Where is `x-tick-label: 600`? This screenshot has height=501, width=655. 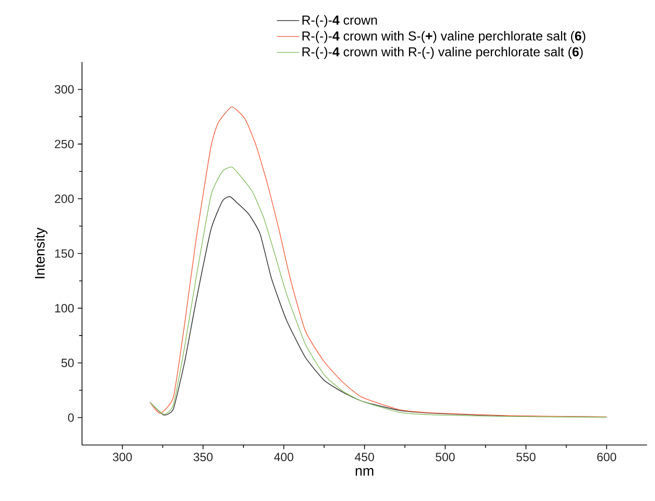
x-tick-label: 600 is located at coordinates (606, 457).